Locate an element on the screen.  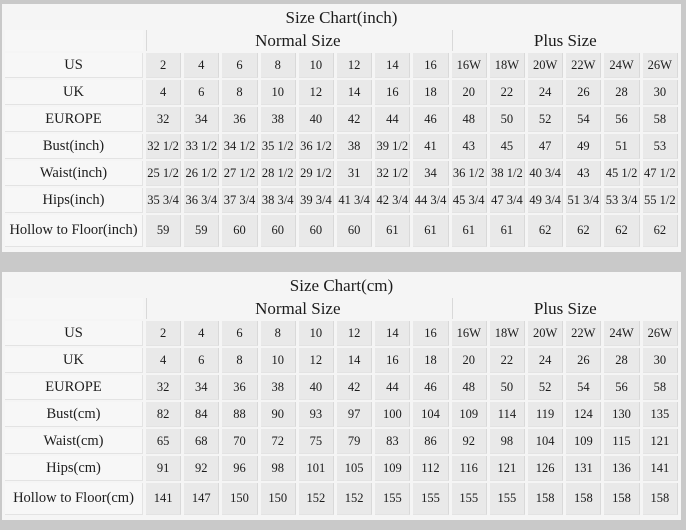
size-value: 52 is located at coordinates (546, 387).